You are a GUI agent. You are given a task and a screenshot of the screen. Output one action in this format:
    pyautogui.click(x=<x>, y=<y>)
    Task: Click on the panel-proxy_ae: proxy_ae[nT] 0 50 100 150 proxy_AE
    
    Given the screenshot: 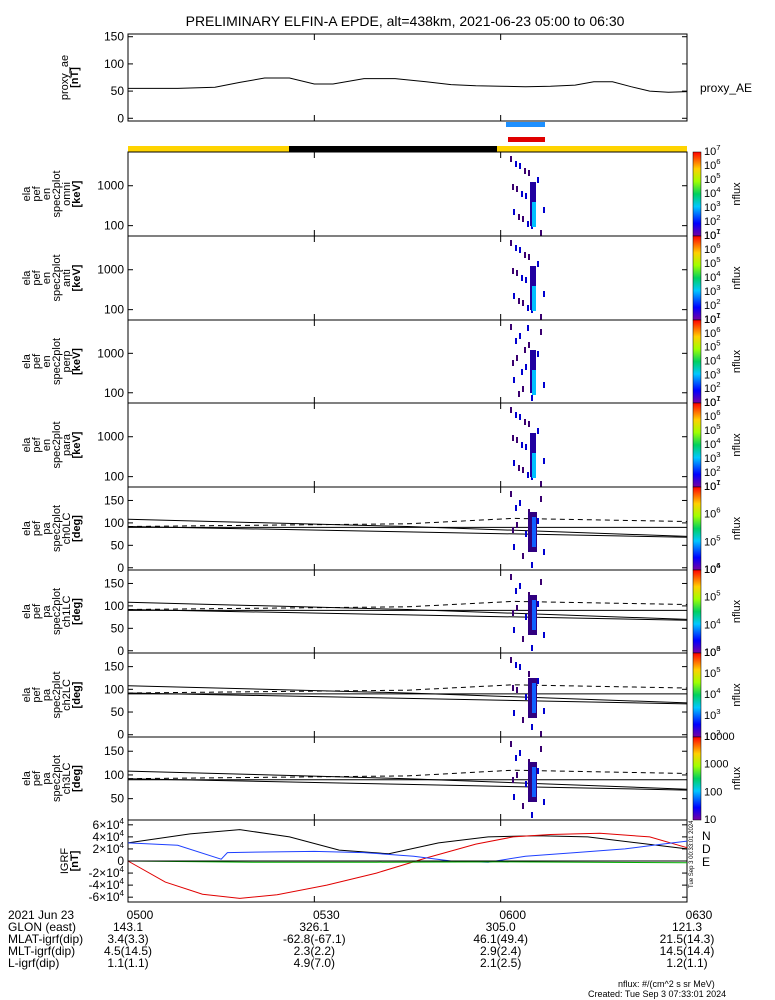 What is the action you would take?
    pyautogui.click(x=405, y=78)
    